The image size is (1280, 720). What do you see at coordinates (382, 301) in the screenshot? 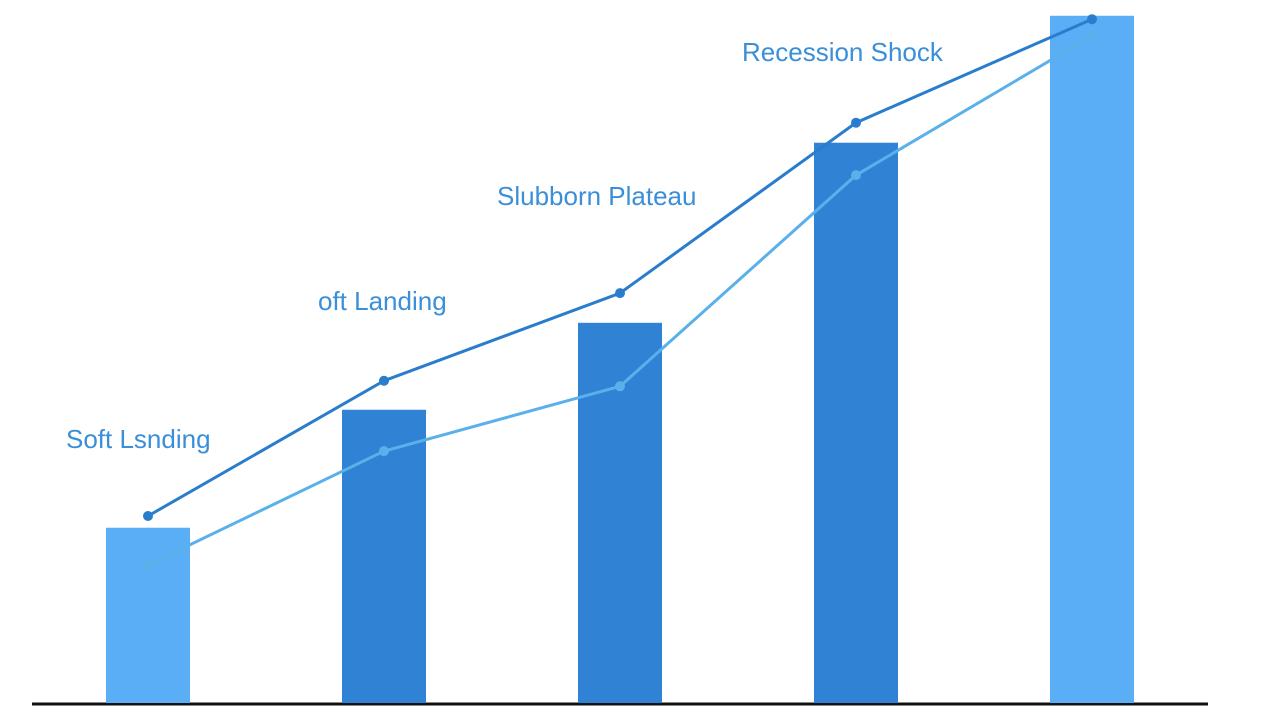
I see `annotation: oft Landing` at bounding box center [382, 301].